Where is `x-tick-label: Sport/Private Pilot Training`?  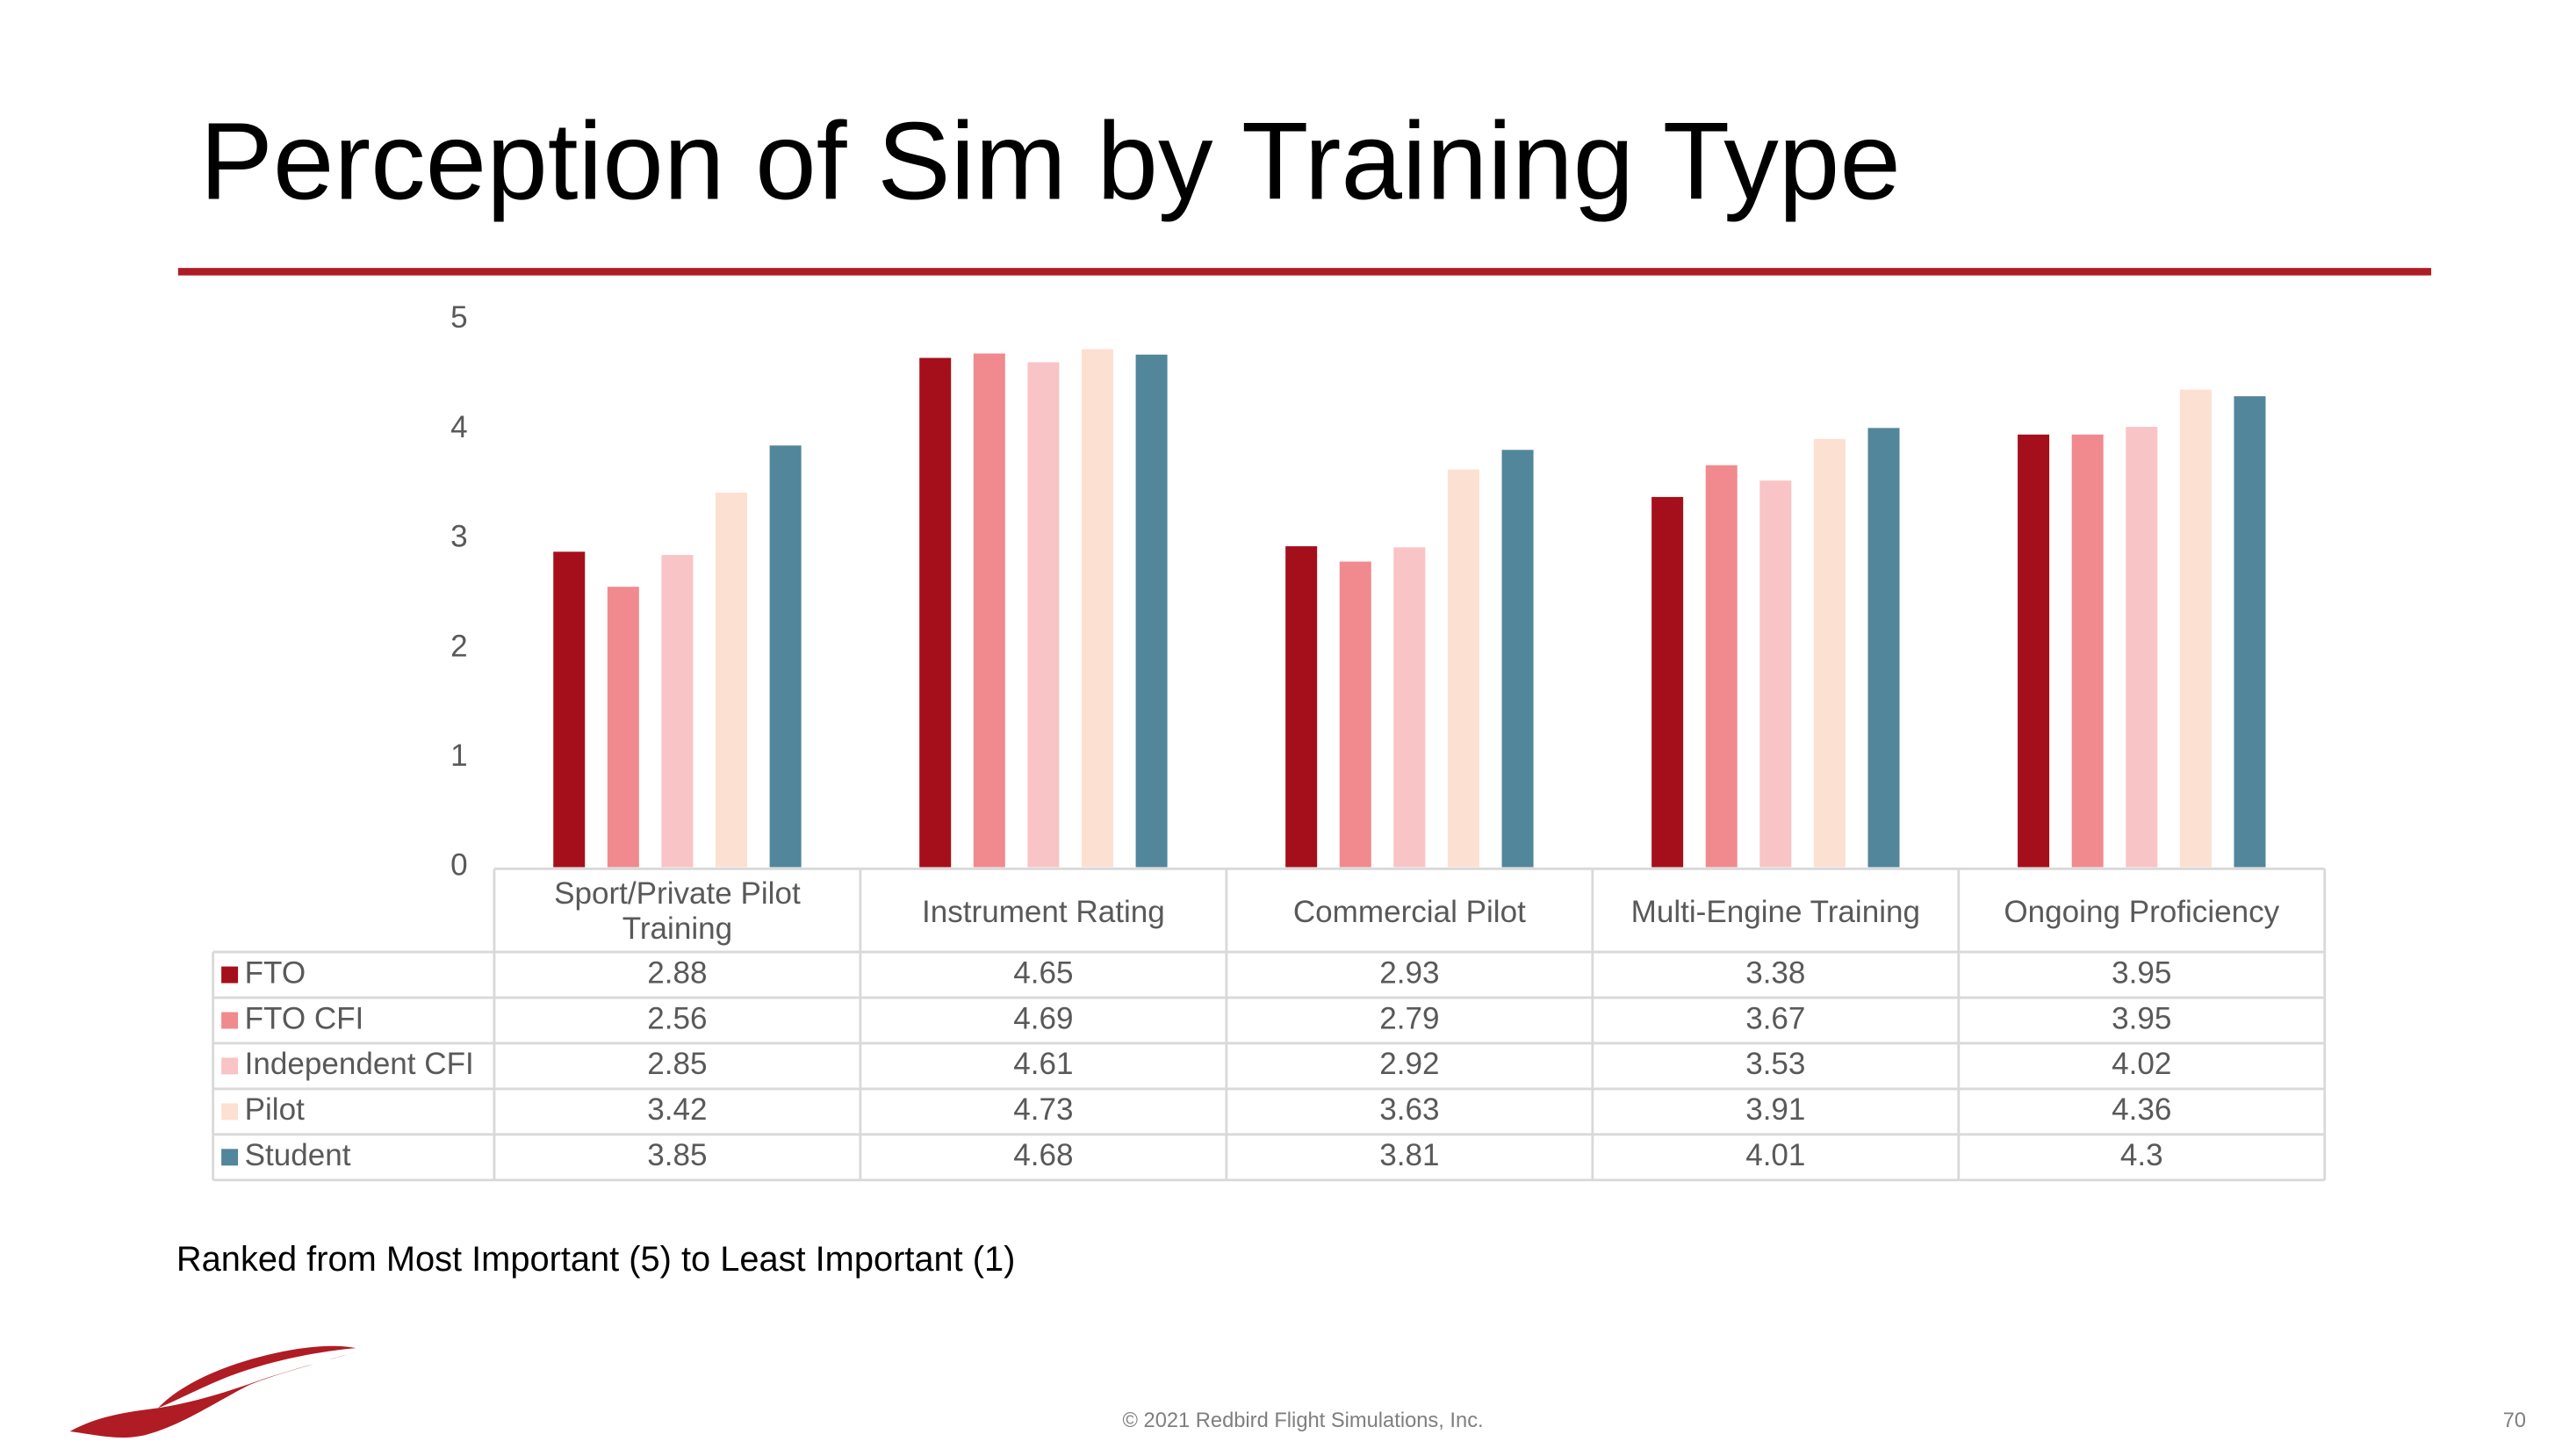
x-tick-label: Sport/Private Pilot Training is located at coordinates (677, 910).